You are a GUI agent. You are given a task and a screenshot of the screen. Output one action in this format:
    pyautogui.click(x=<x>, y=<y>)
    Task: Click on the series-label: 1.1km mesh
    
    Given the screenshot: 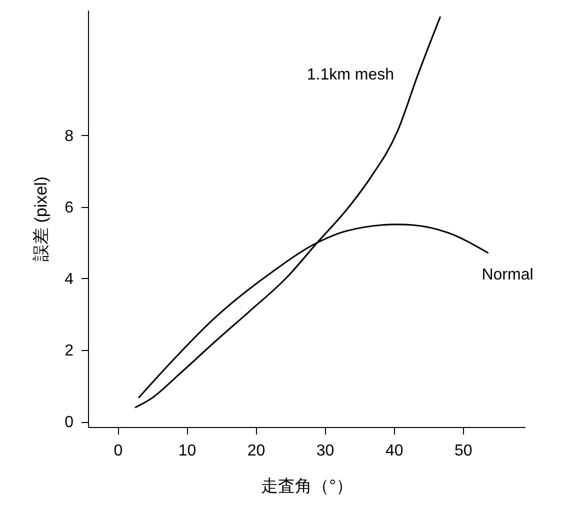 What is the action you would take?
    pyautogui.click(x=350, y=75)
    